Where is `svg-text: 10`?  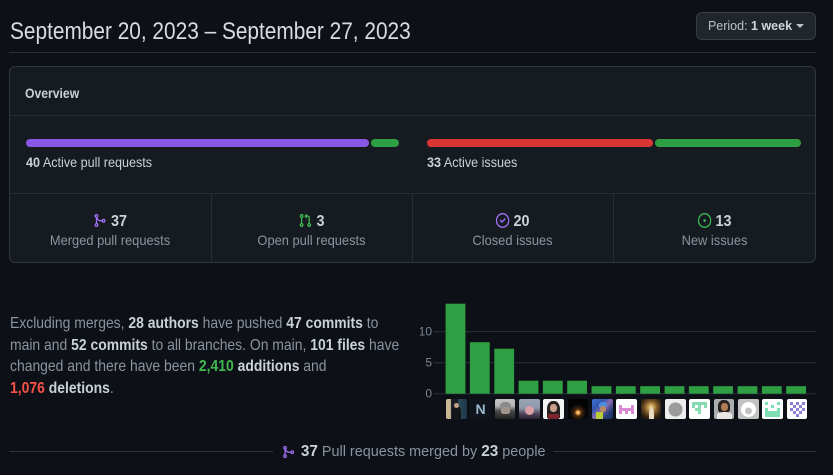
svg-text: 10 is located at coordinates (426, 332).